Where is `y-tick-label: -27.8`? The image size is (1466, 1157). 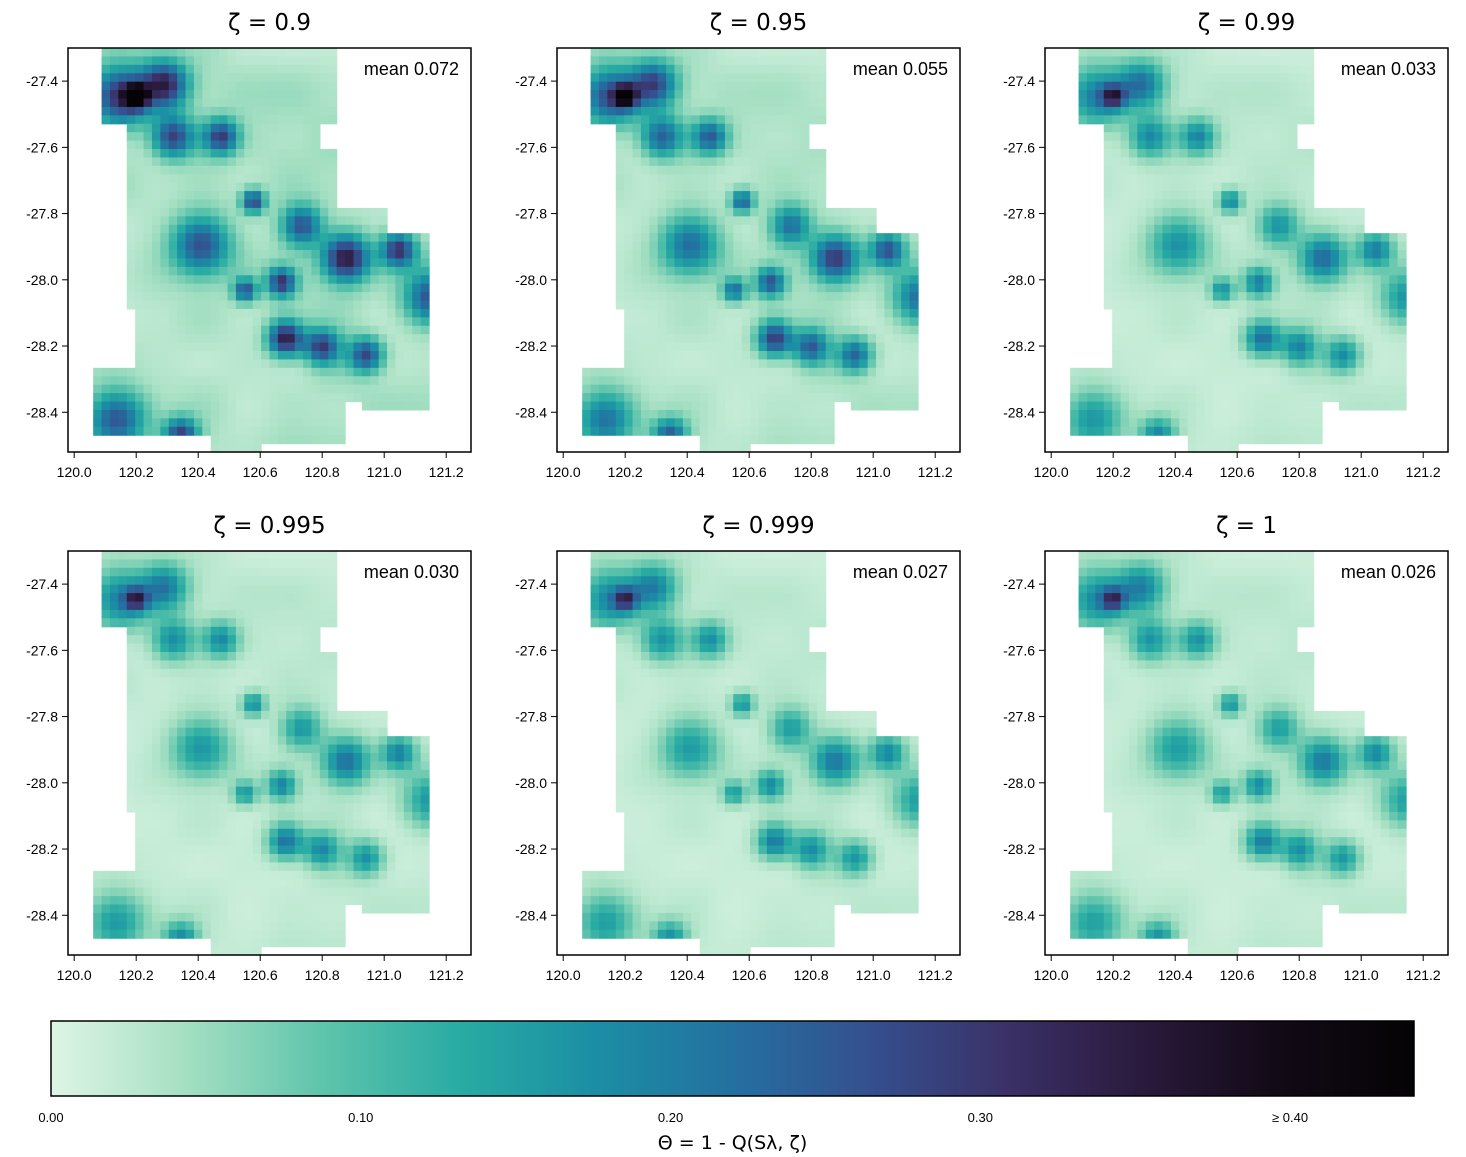 y-tick-label: -27.8 is located at coordinates (1019, 214).